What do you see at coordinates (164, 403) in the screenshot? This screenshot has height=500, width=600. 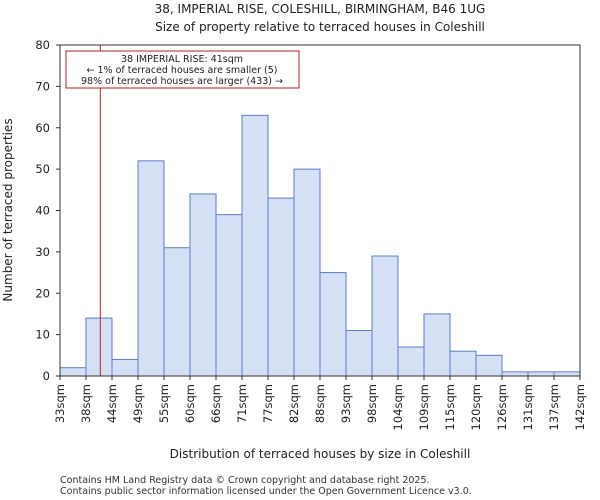 I see `x-tick-label-55sqm: 55sqm` at bounding box center [164, 403].